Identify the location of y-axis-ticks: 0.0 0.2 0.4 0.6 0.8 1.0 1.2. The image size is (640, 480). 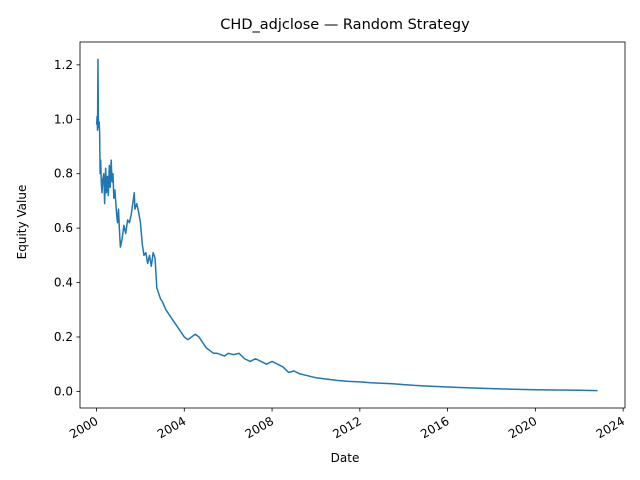
(67, 228).